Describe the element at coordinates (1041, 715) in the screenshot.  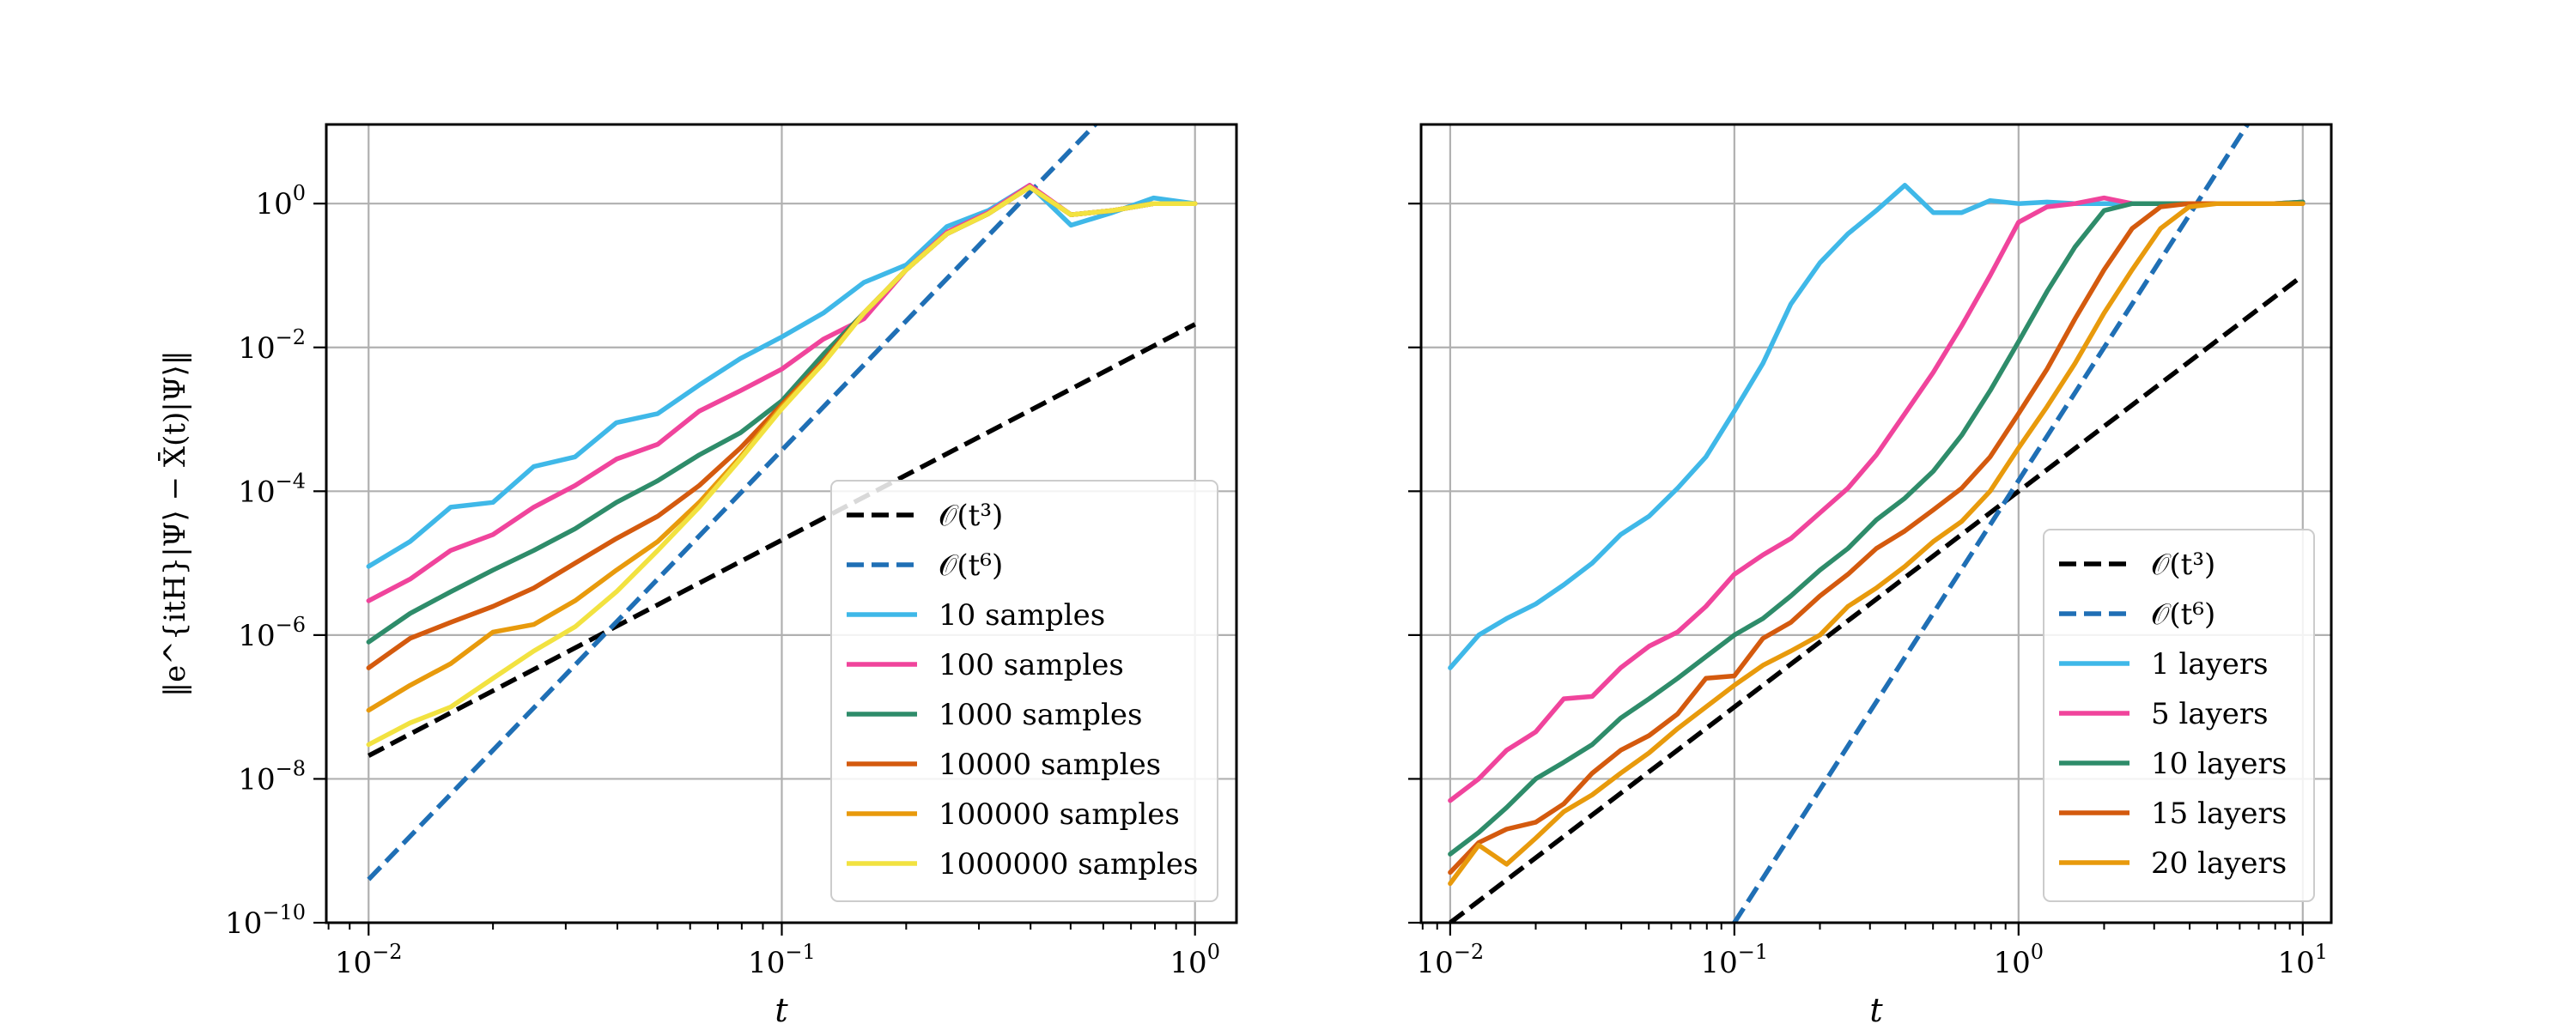
I see `legend-label: 1000 samples` at that location.